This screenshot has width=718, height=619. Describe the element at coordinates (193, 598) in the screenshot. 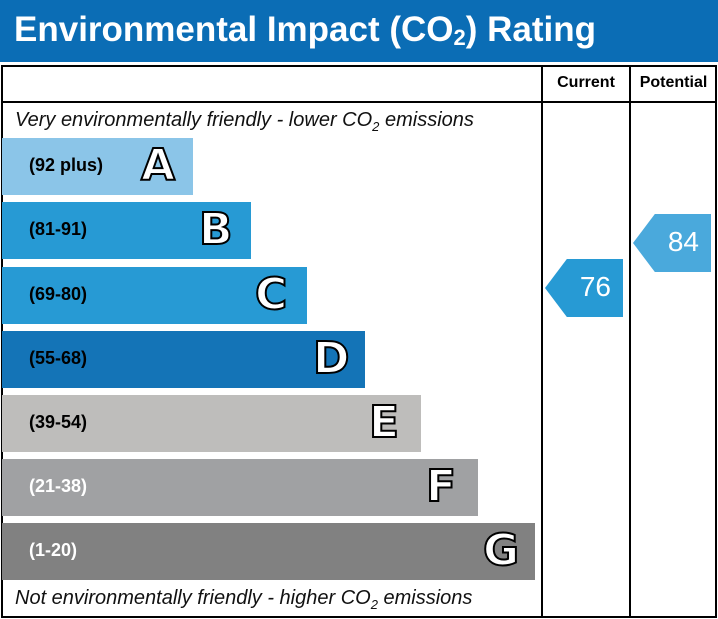

I see `note-text: Not environmentally friendly - higher CO` at that location.